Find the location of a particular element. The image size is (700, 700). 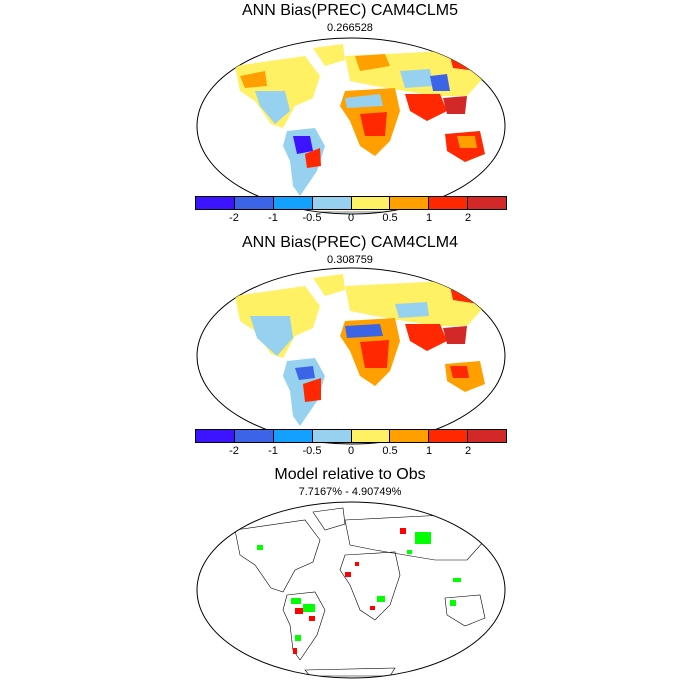

panel-1-colorbar is located at coordinates (351, 203).